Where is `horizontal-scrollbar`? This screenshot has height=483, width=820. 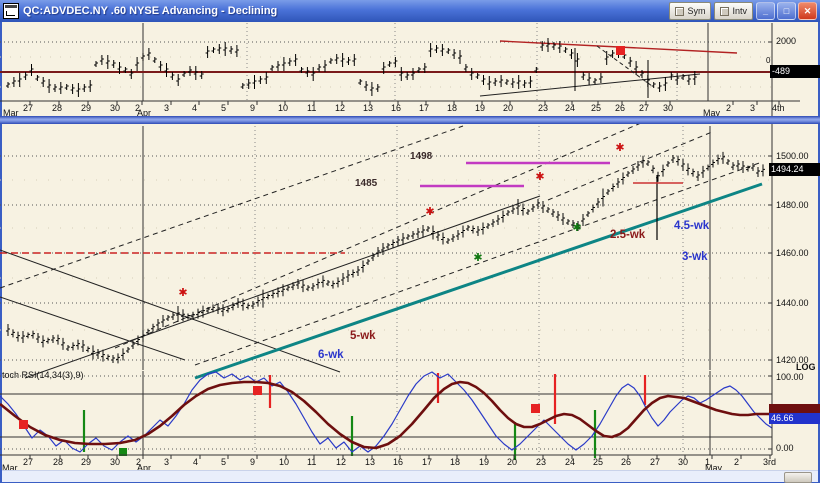 horizontal-scrollbar is located at coordinates (410, 476).